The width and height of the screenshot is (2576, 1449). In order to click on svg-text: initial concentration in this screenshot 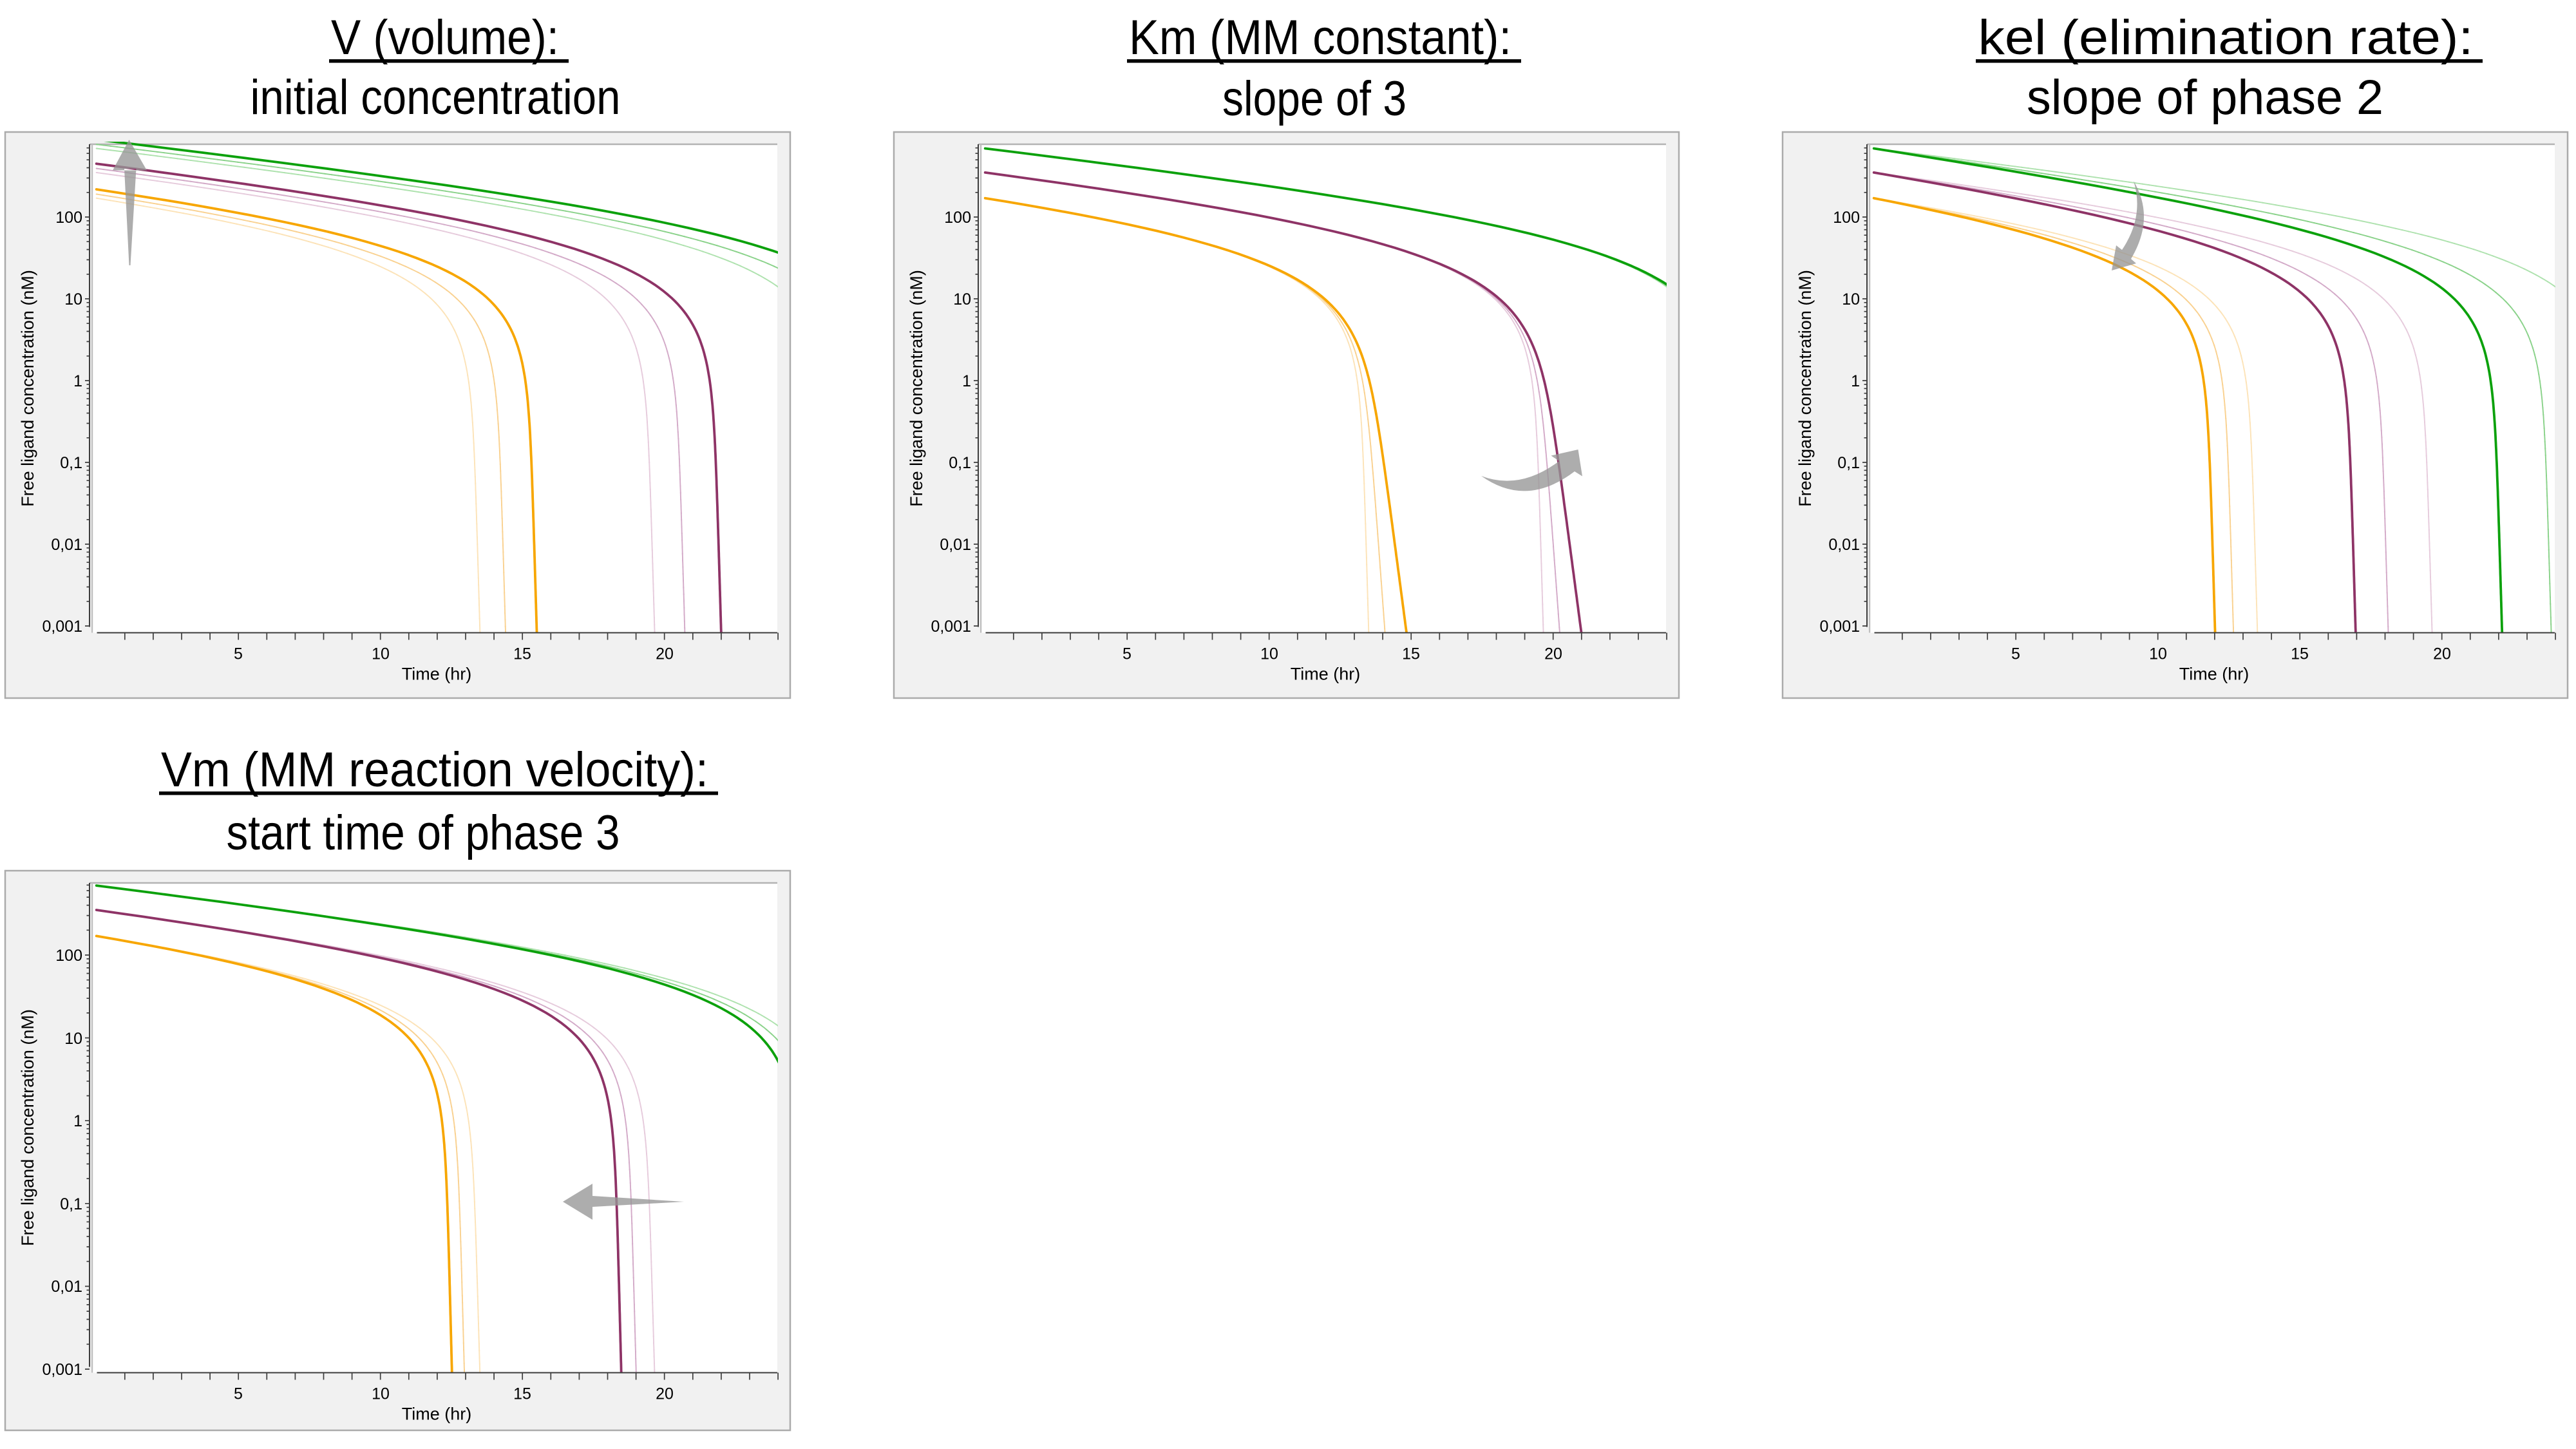, I will do `click(436, 97)`.